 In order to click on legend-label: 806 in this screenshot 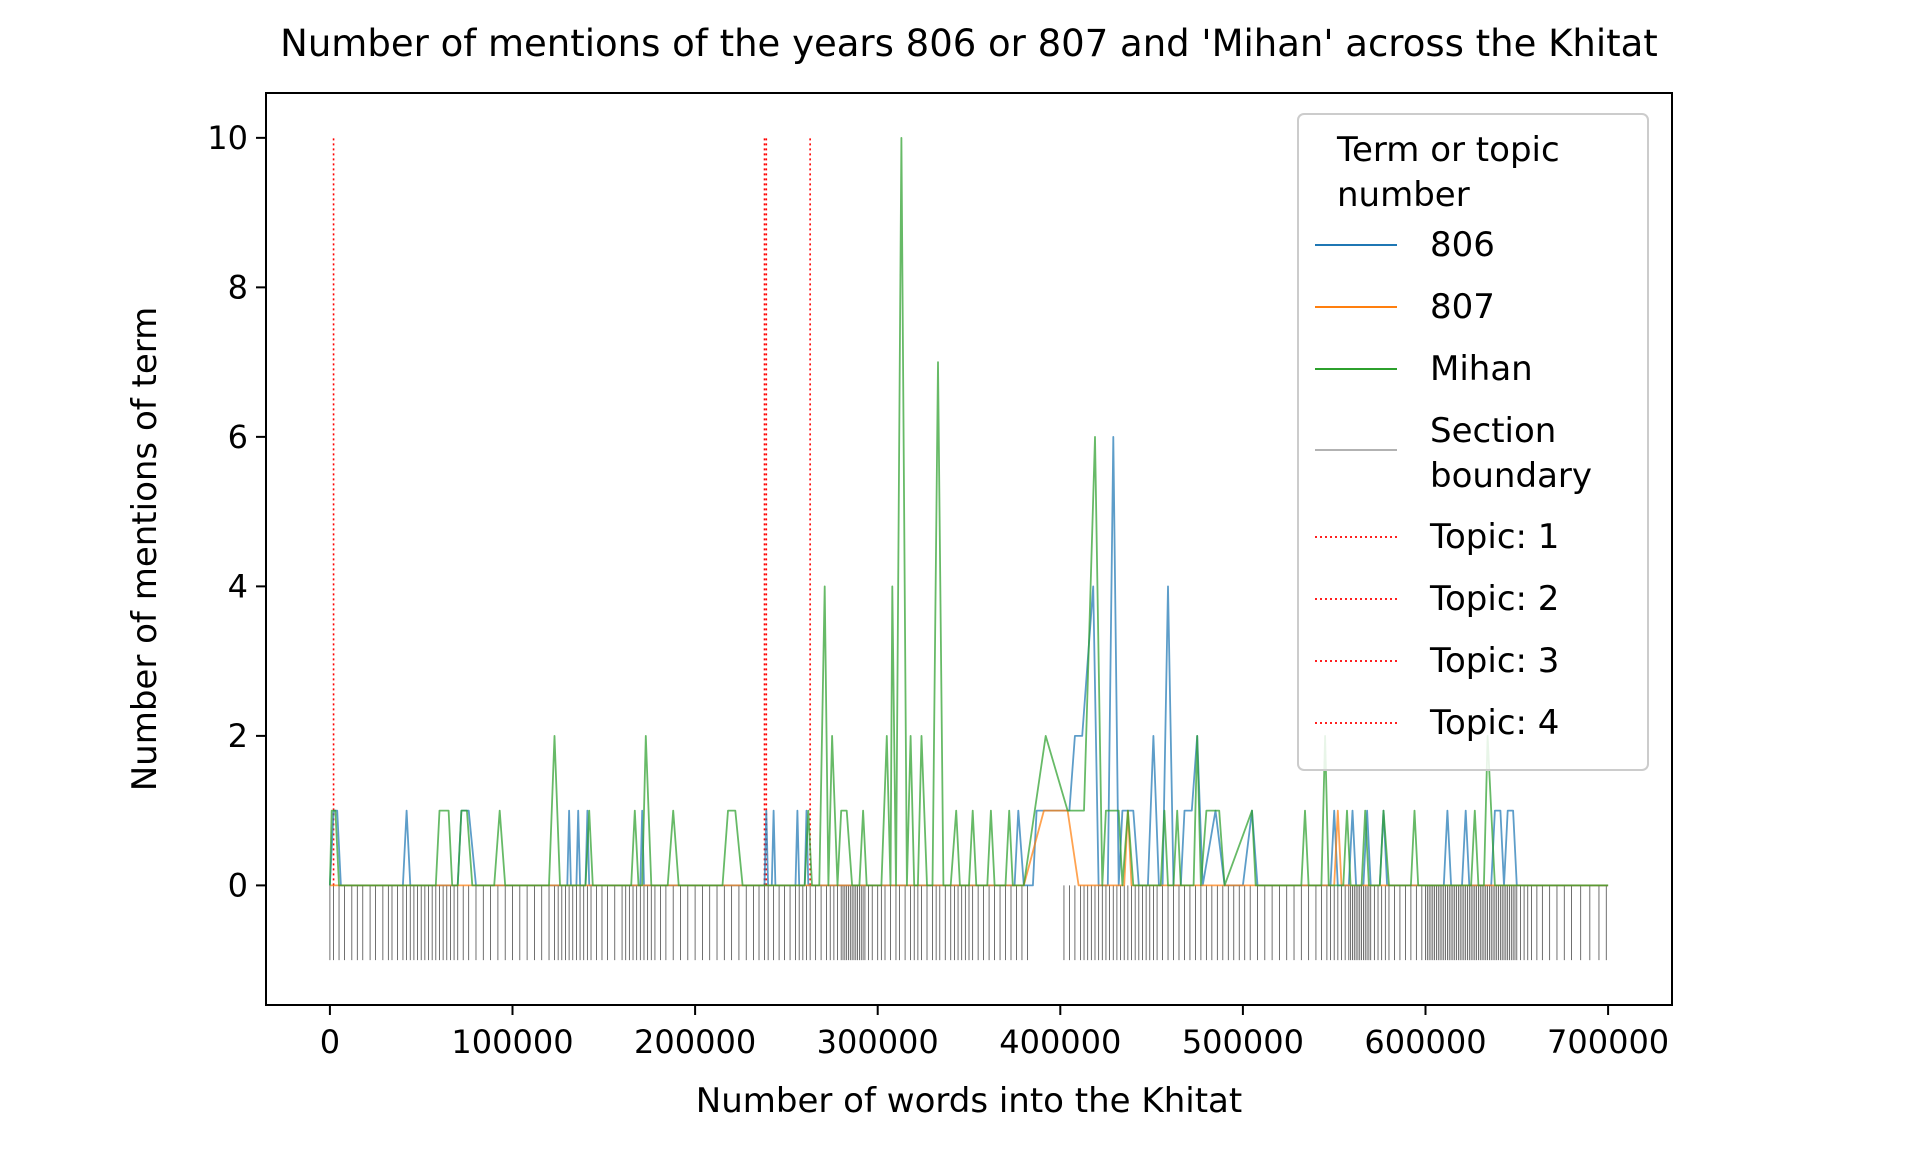, I will do `click(1462, 245)`.